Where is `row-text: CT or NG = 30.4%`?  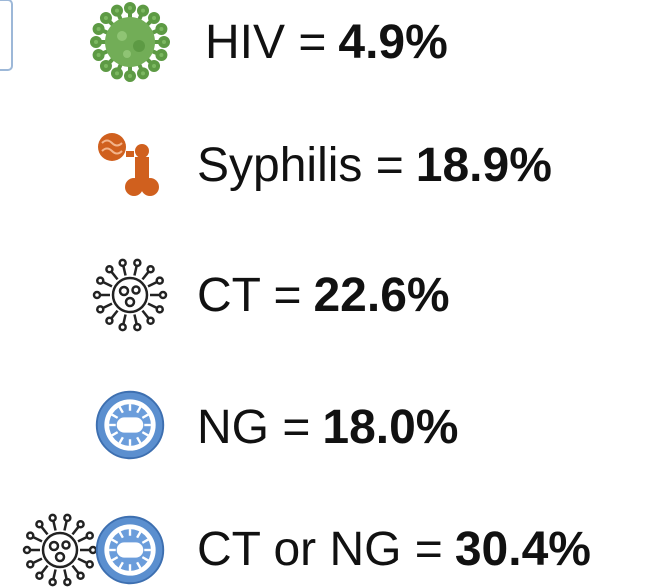
row-text: CT or NG = 30.4% is located at coordinates (394, 549).